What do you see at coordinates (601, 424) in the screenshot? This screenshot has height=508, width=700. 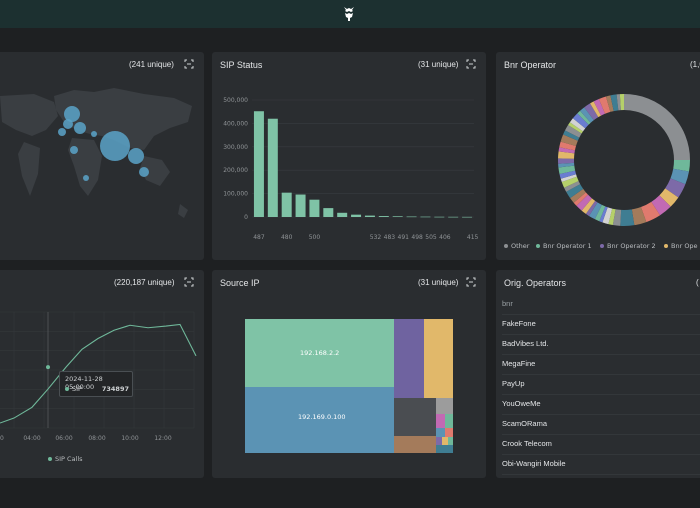 I see `list-item: ScamORama` at bounding box center [601, 424].